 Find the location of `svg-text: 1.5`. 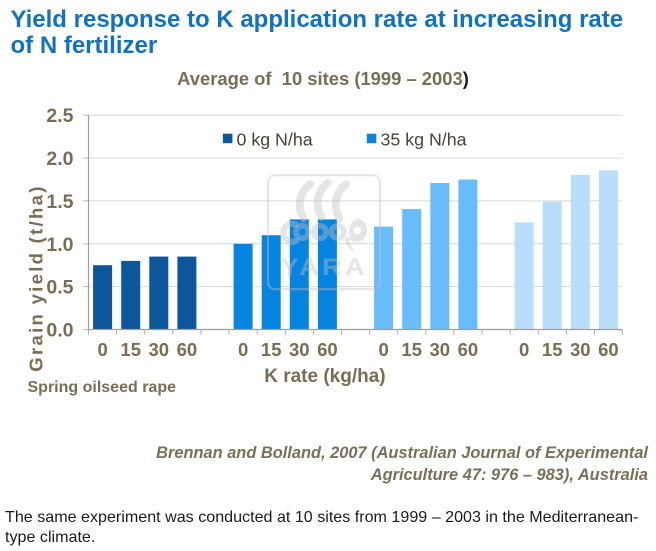

svg-text: 1.5 is located at coordinates (59, 202).